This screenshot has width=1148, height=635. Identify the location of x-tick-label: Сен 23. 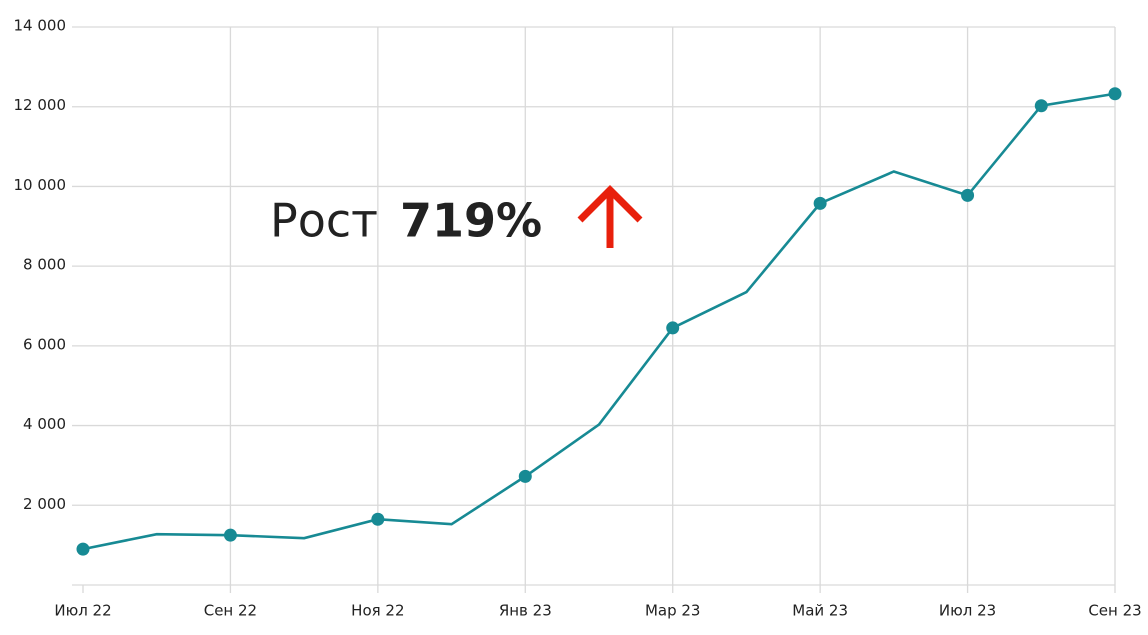
(1114, 611).